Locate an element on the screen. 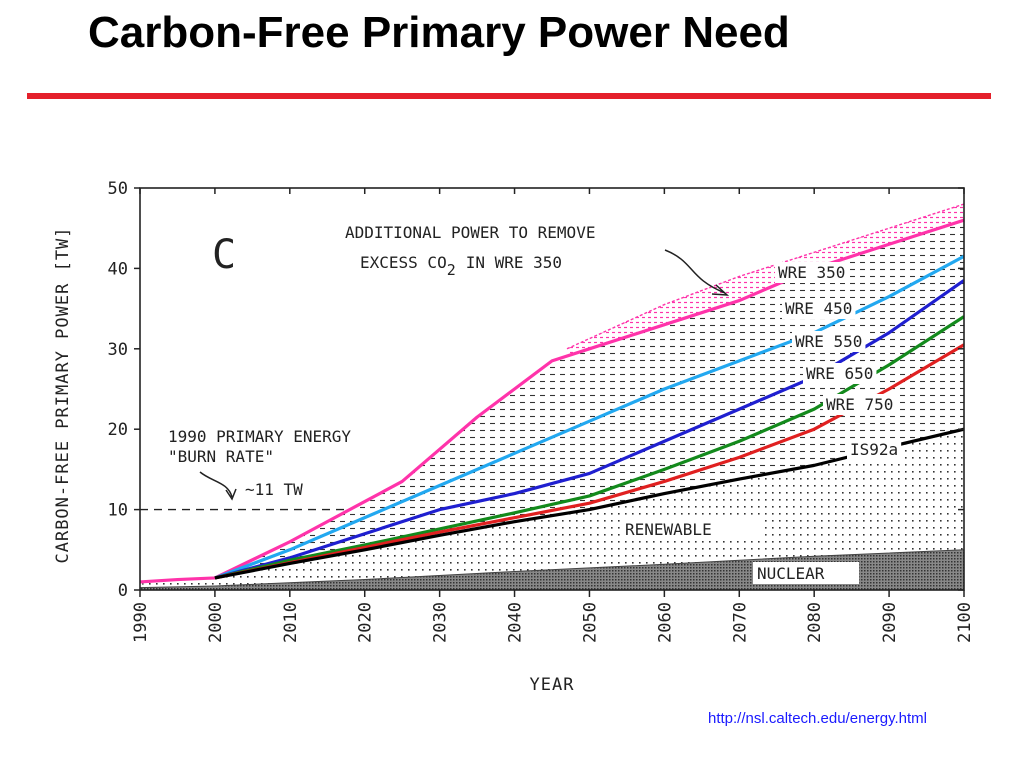 The height and width of the screenshot is (768, 1024). title-divider is located at coordinates (509, 96).